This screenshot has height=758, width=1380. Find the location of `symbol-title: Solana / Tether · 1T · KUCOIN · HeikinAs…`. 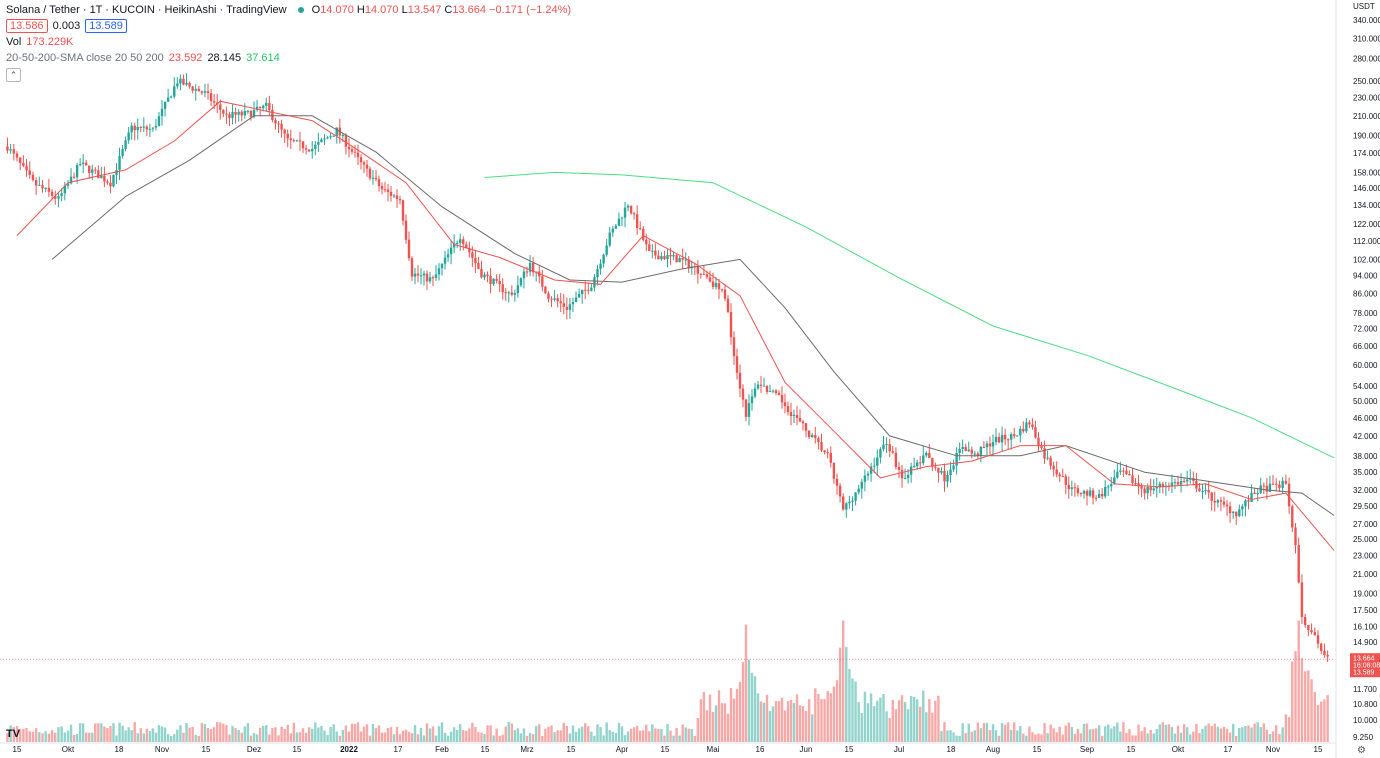

symbol-title: Solana / Tether · 1T · KUCOIN · HeikinAs… is located at coordinates (146, 9).